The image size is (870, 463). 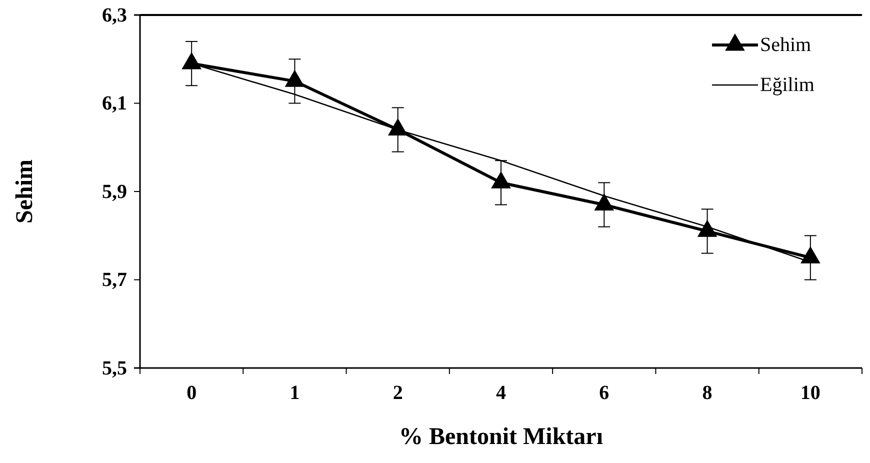 What do you see at coordinates (114, 15) in the screenshot?
I see `y-tick-label: 6,3` at bounding box center [114, 15].